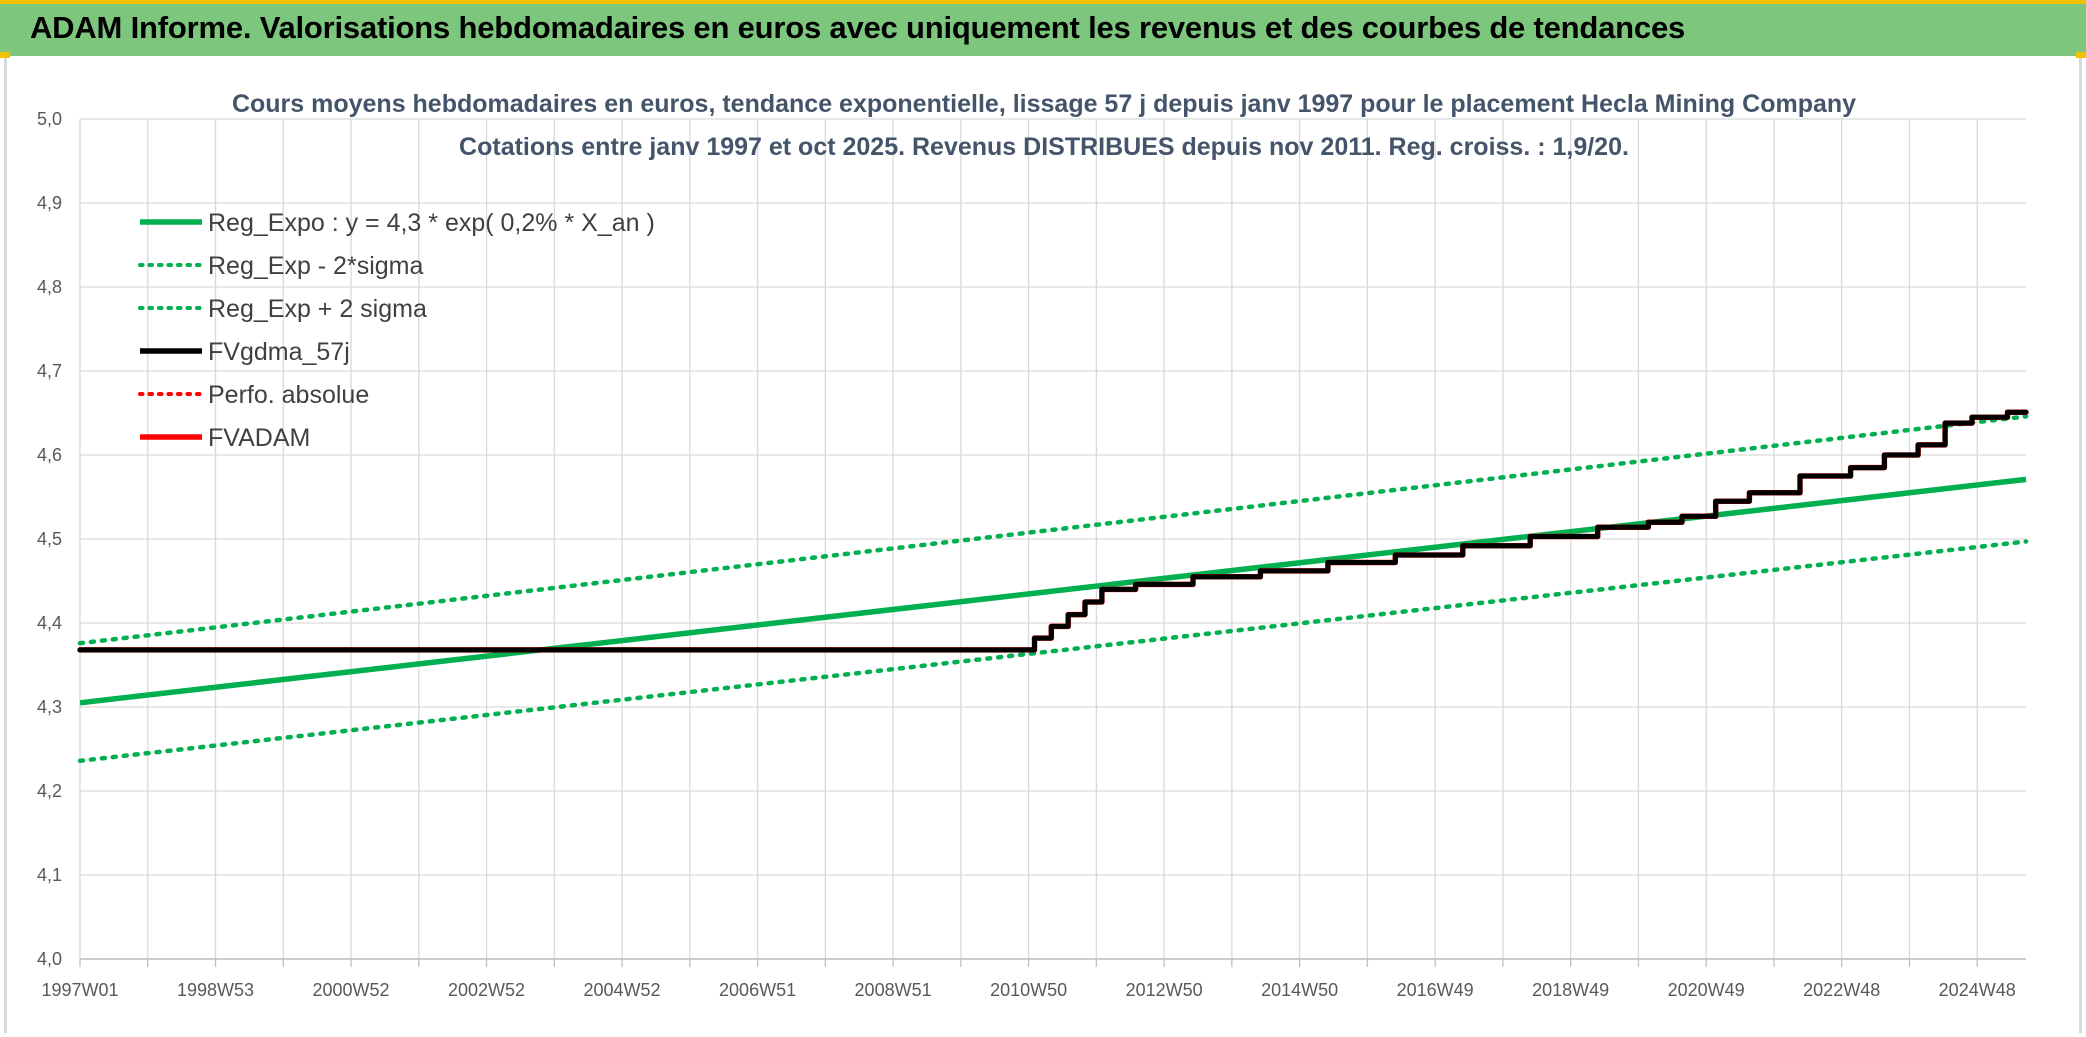 The image size is (2086, 1037). Describe the element at coordinates (288, 395) in the screenshot. I see `legend-label: Perfo. absolue` at that location.